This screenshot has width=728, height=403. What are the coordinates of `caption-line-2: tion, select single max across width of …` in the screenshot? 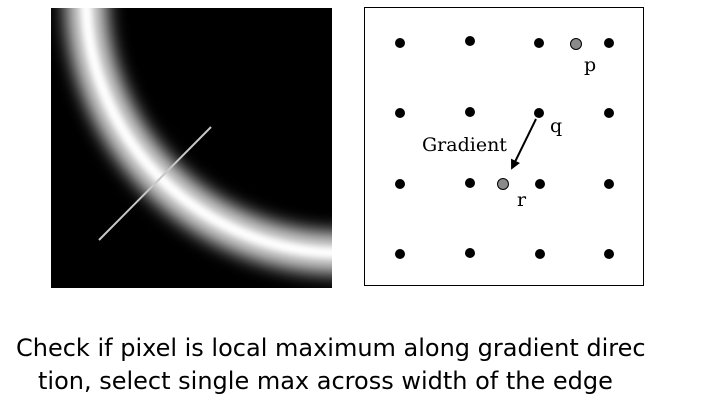 It's located at (325, 381).